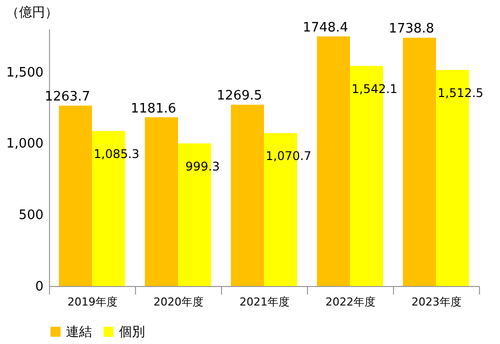 The height and width of the screenshot is (344, 500). What do you see at coordinates (153, 108) in the screenshot?
I see `data-label: 1181.6` at bounding box center [153, 108].